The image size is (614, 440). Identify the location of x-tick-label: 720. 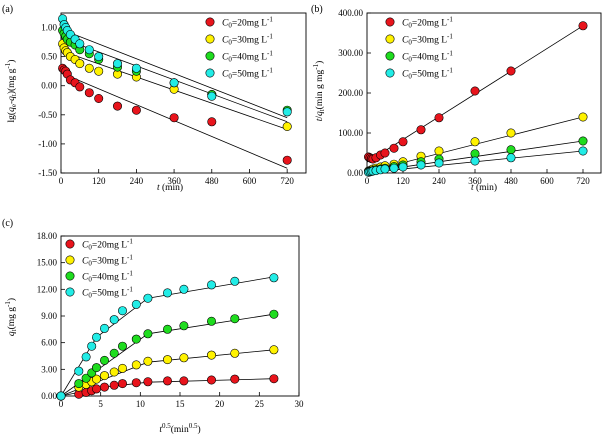
(287, 181).